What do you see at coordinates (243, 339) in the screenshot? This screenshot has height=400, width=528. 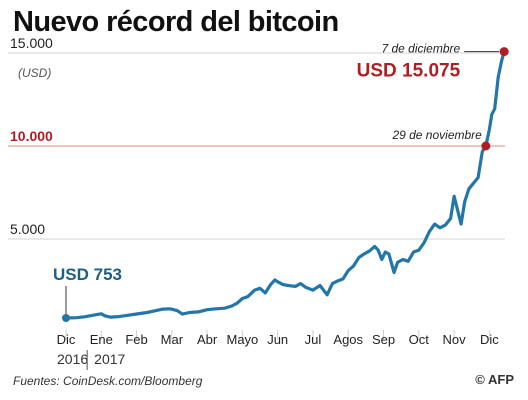 I see `x-tick-label: Mayo` at bounding box center [243, 339].